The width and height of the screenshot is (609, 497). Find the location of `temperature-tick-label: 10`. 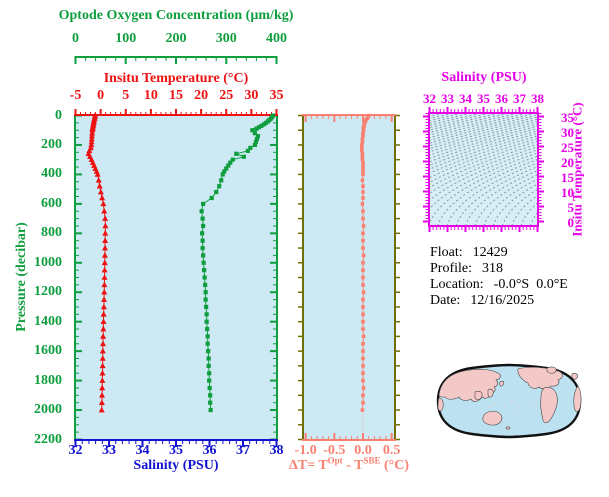

temperature-tick-label: 10 is located at coordinates (150, 95).